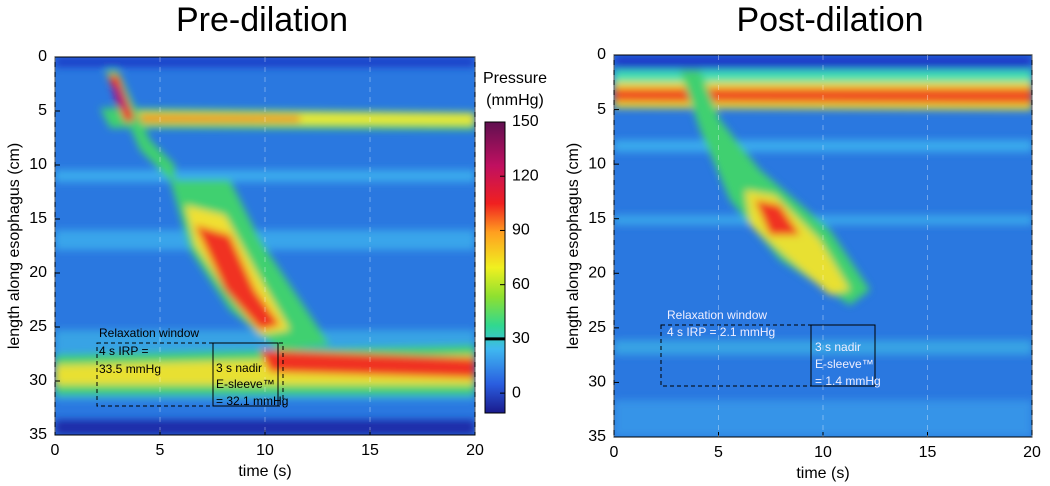  Describe the element at coordinates (521, 338) in the screenshot. I see `colorbar-tick-label: 30` at that location.